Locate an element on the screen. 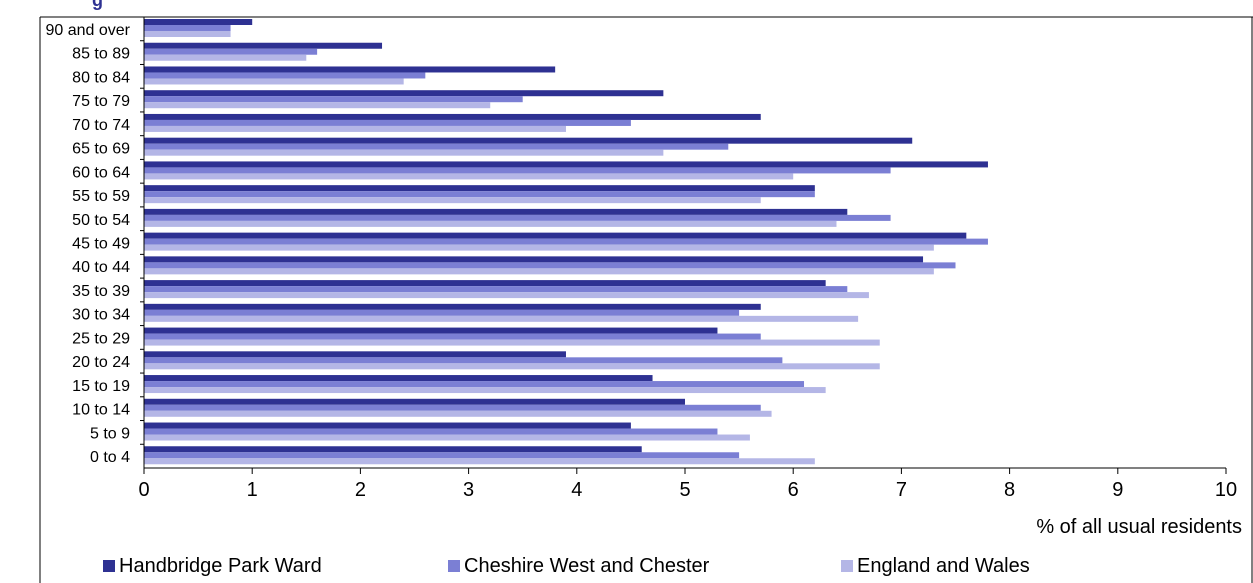 The height and width of the screenshot is (583, 1253). legend-label: England and Wales is located at coordinates (943, 565).